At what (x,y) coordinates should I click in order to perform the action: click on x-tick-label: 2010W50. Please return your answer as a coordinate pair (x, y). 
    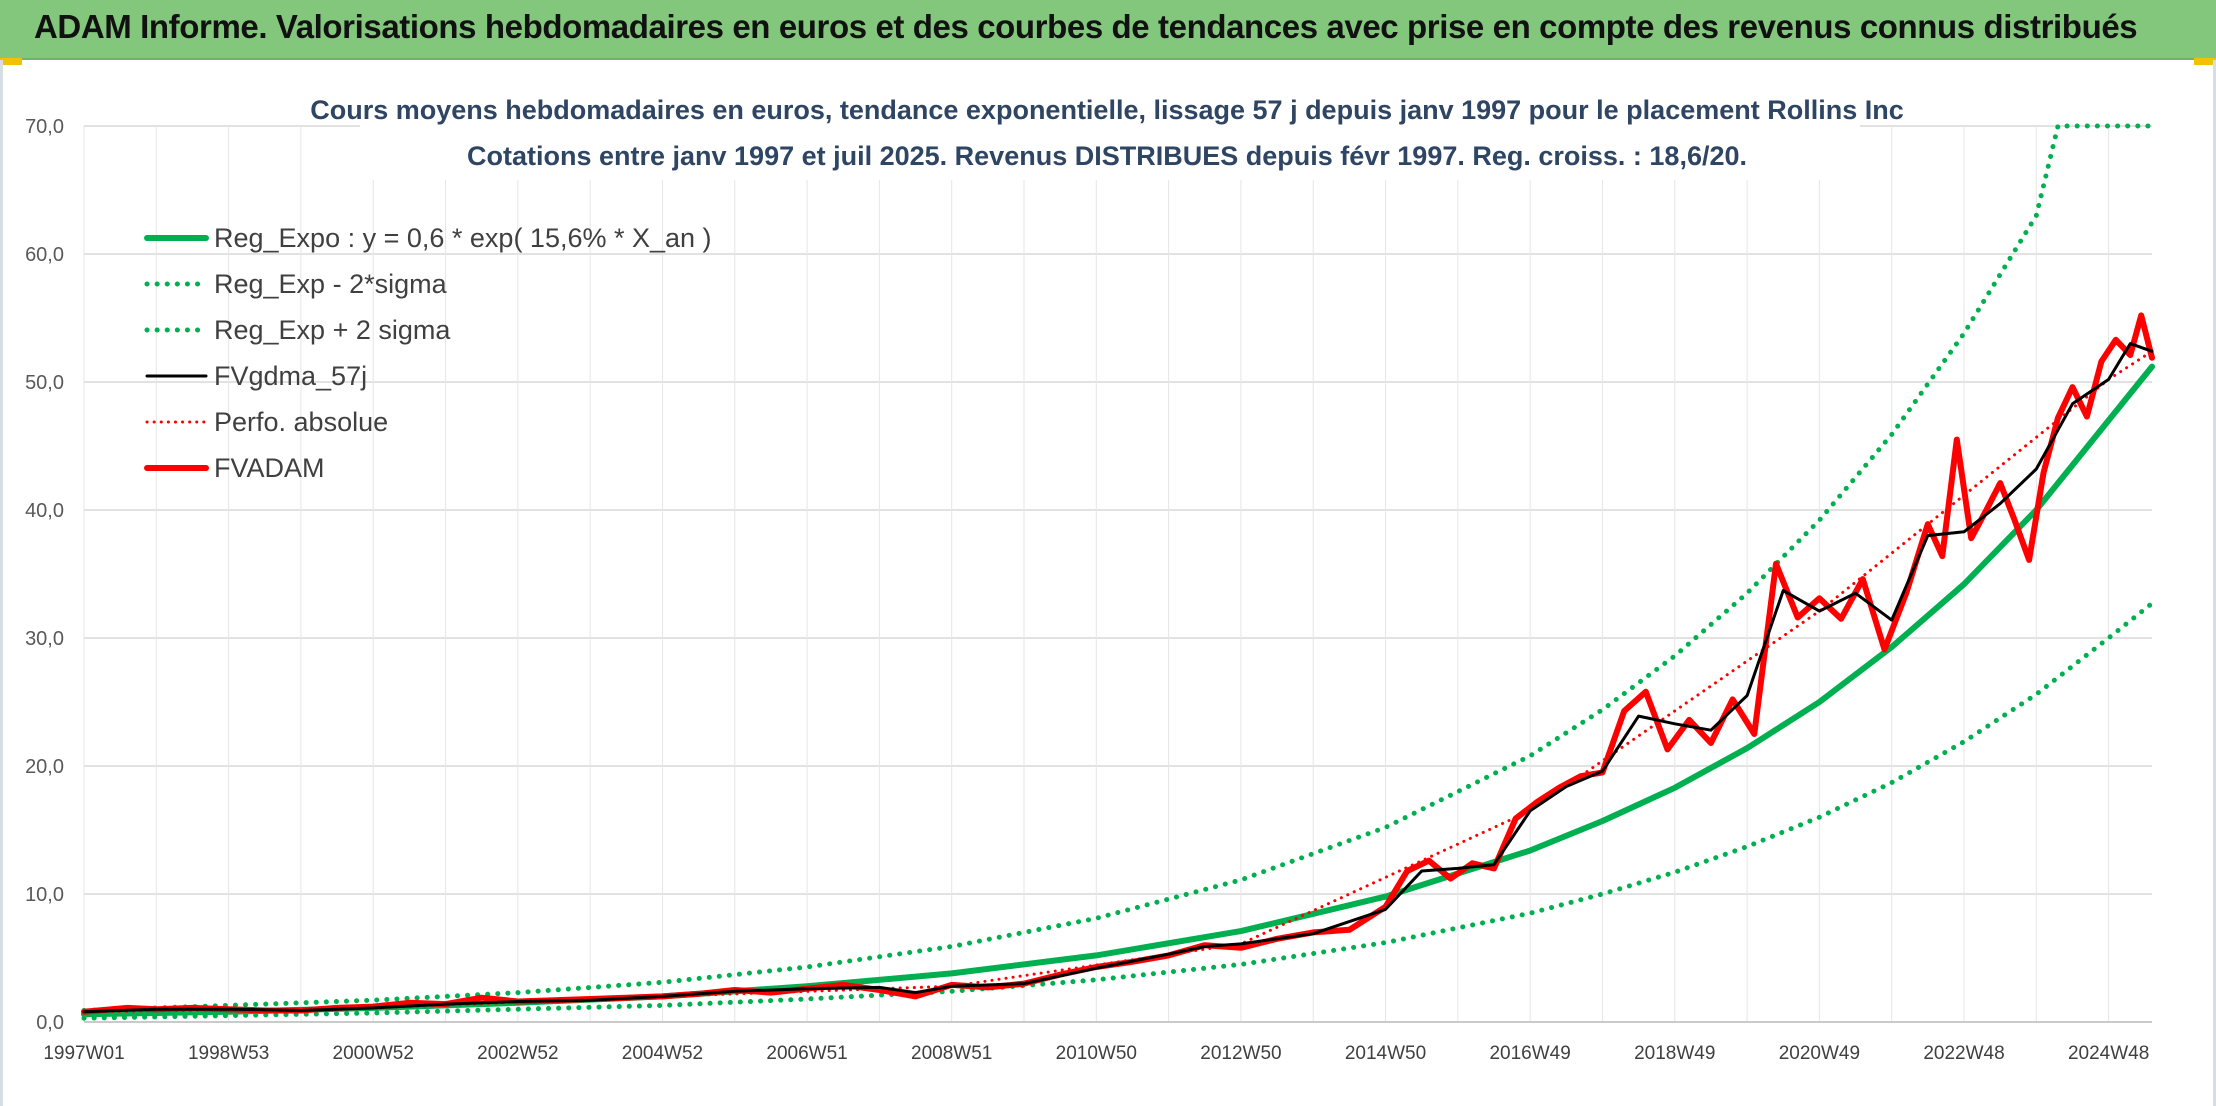
    Looking at the image, I should click on (1096, 1053).